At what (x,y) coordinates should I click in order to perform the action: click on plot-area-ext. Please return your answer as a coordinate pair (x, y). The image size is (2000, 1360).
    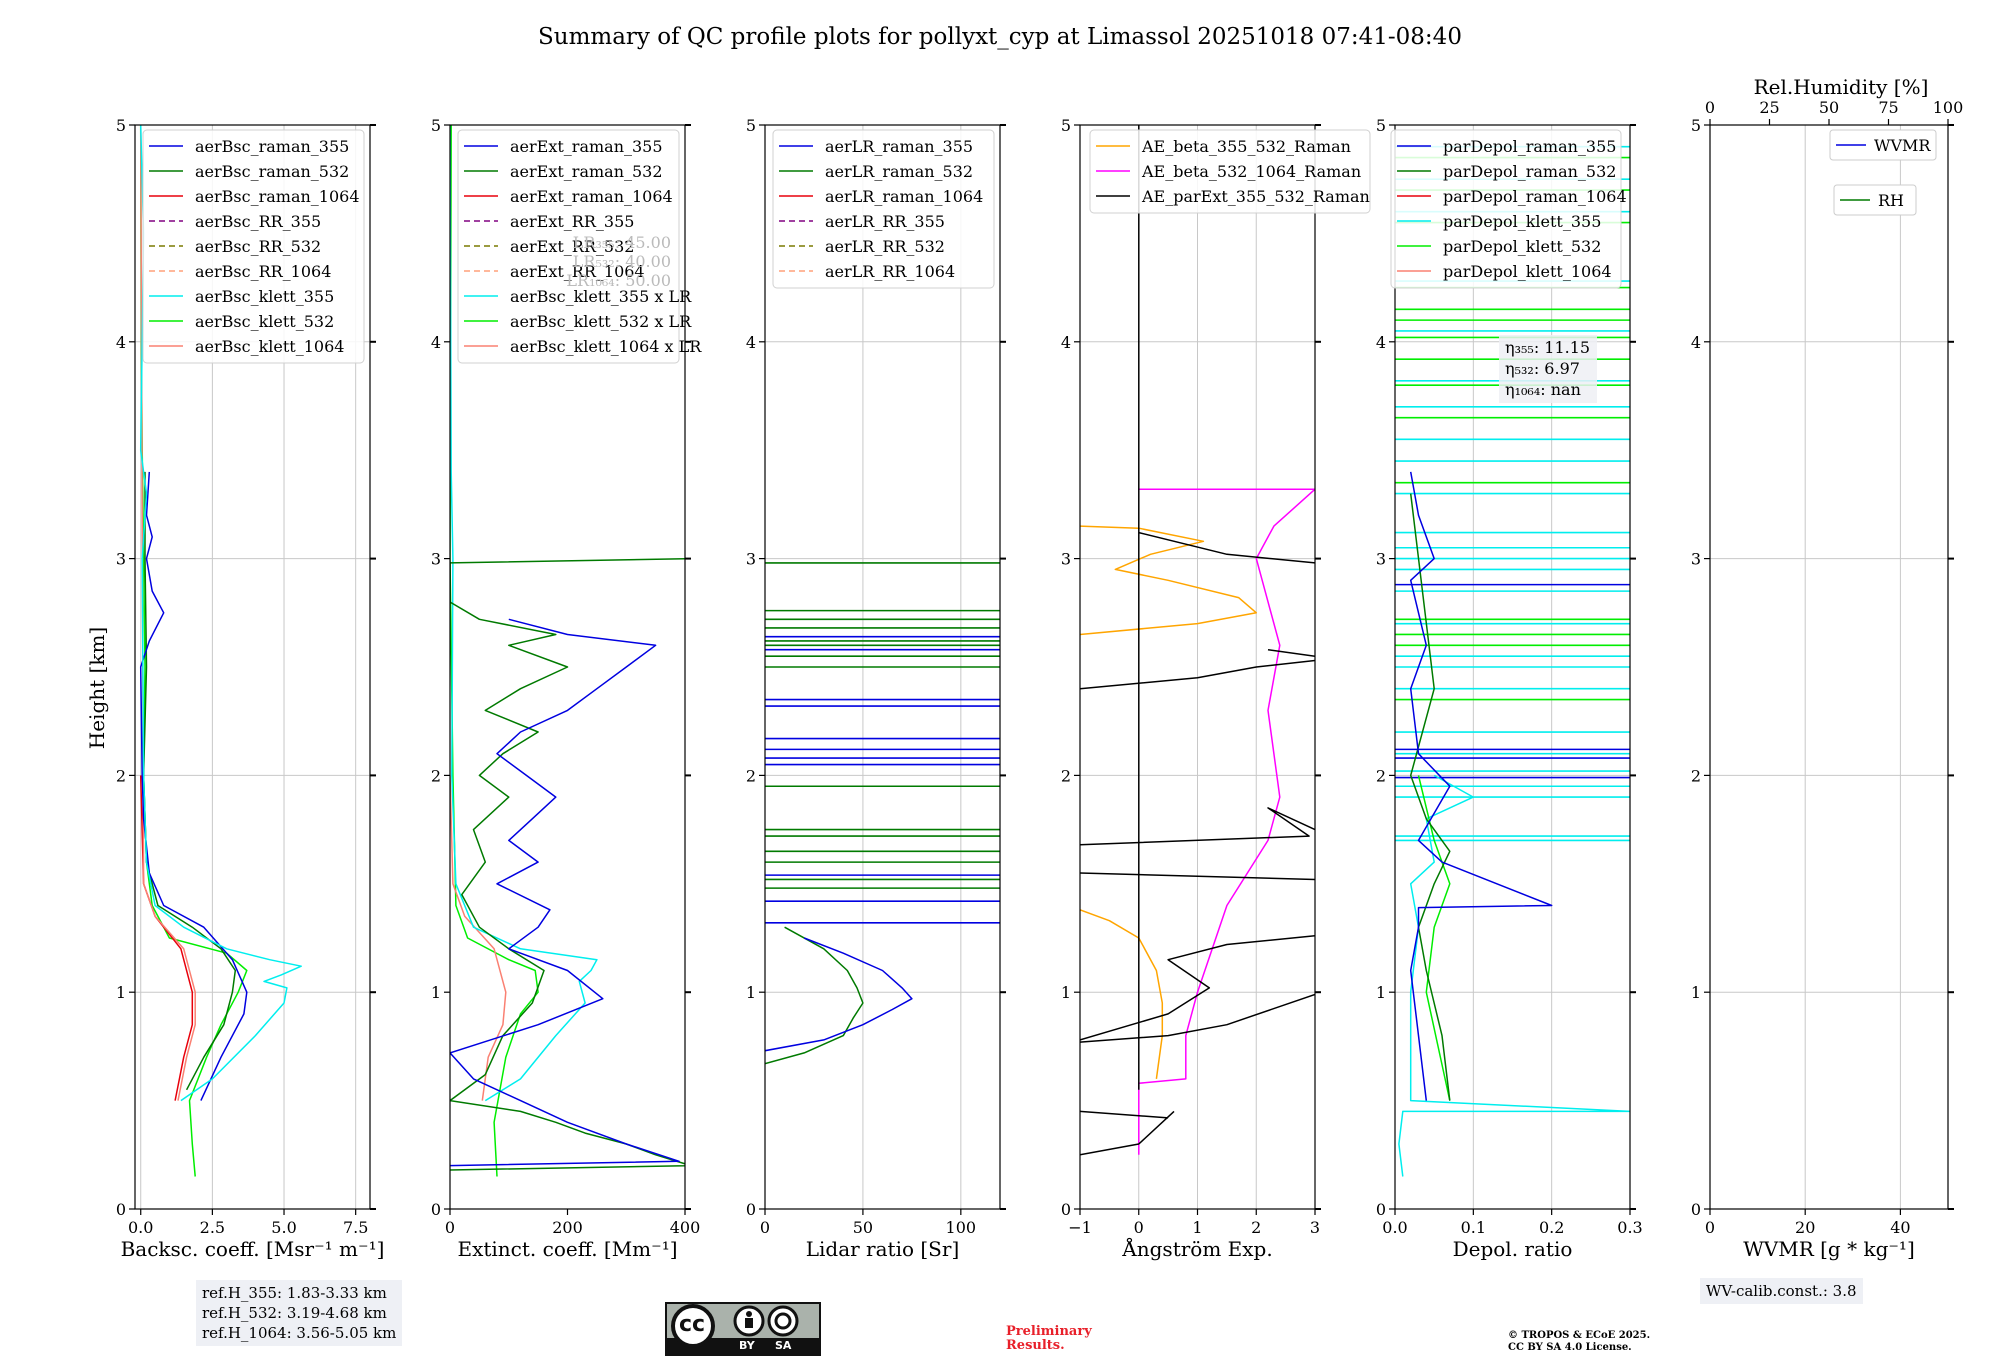
    Looking at the image, I should click on (567, 651).